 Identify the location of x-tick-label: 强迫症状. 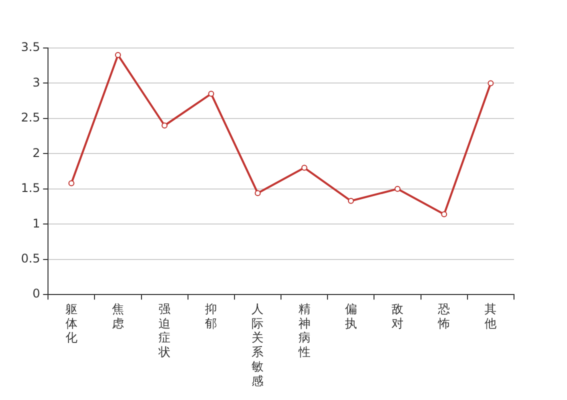
(164, 331).